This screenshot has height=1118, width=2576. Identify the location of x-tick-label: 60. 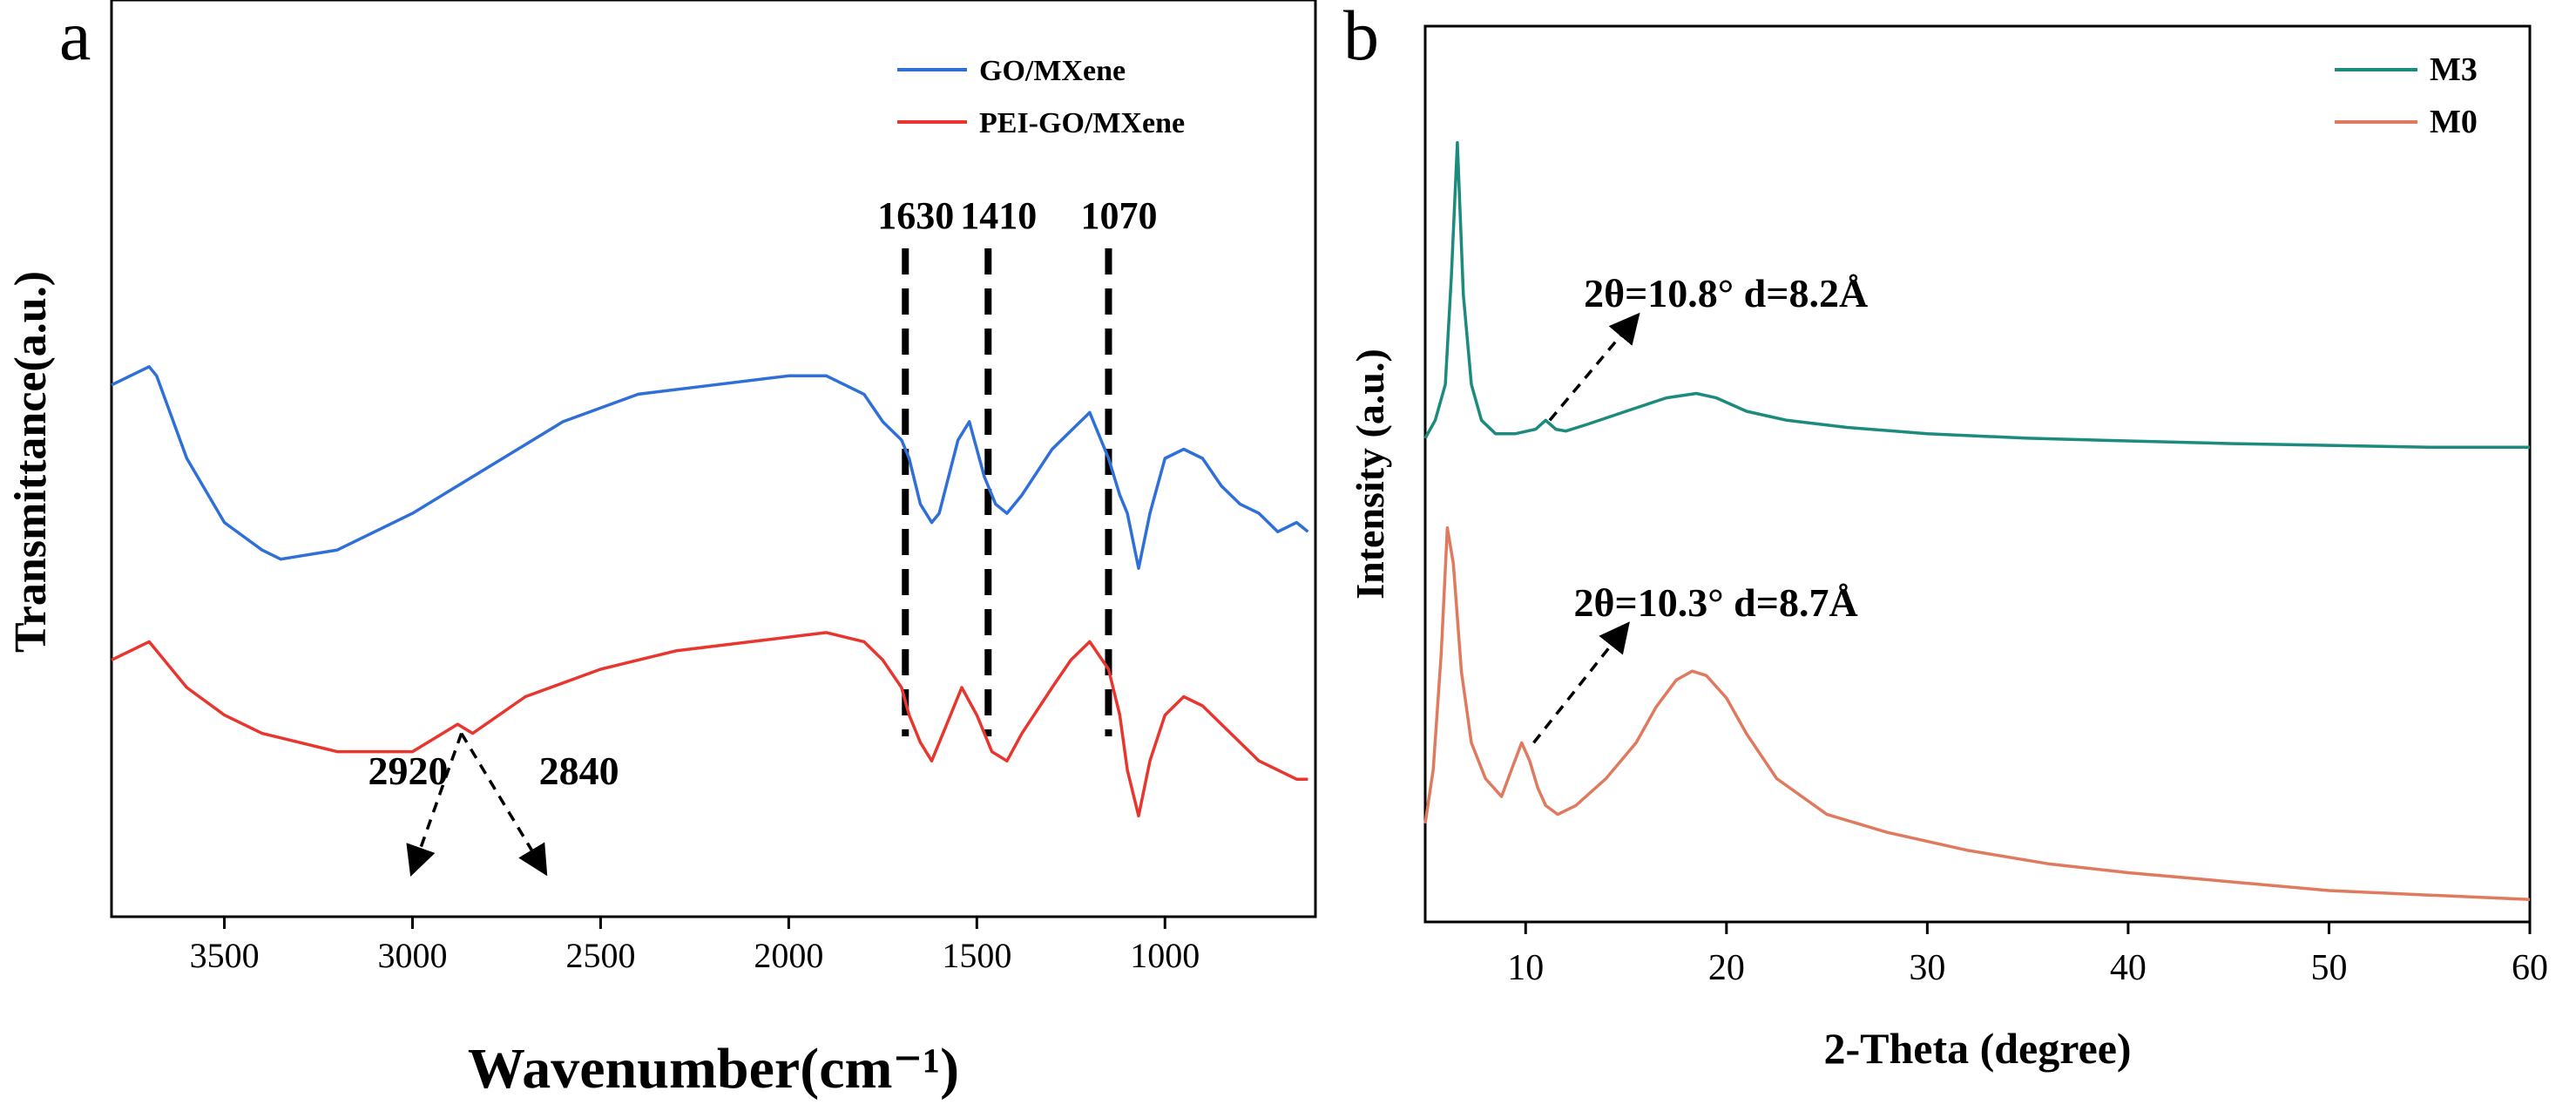
(2530, 968).